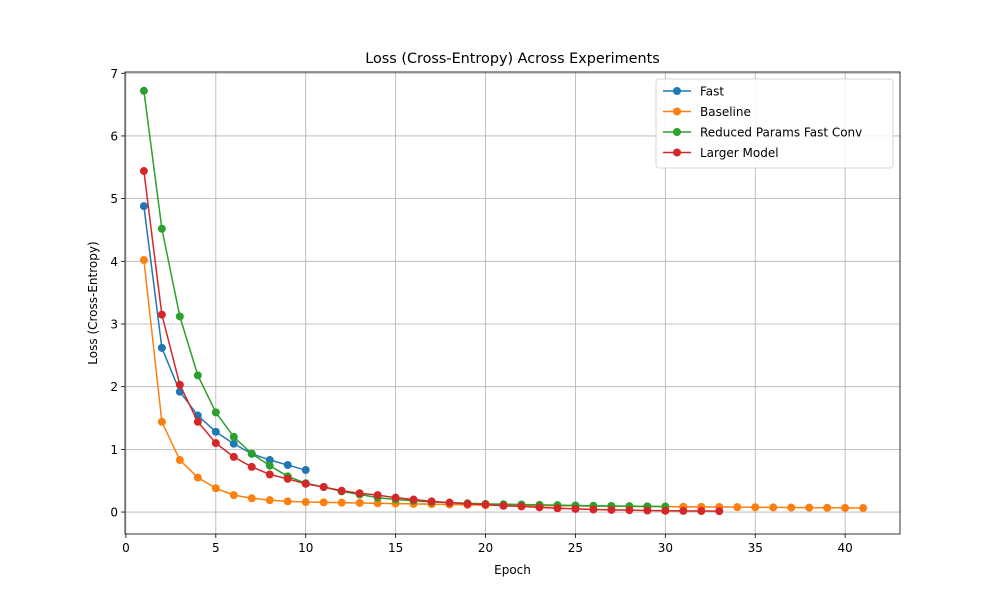 This screenshot has height=600, width=1000. I want to click on legend-label: Fast, so click(712, 91).